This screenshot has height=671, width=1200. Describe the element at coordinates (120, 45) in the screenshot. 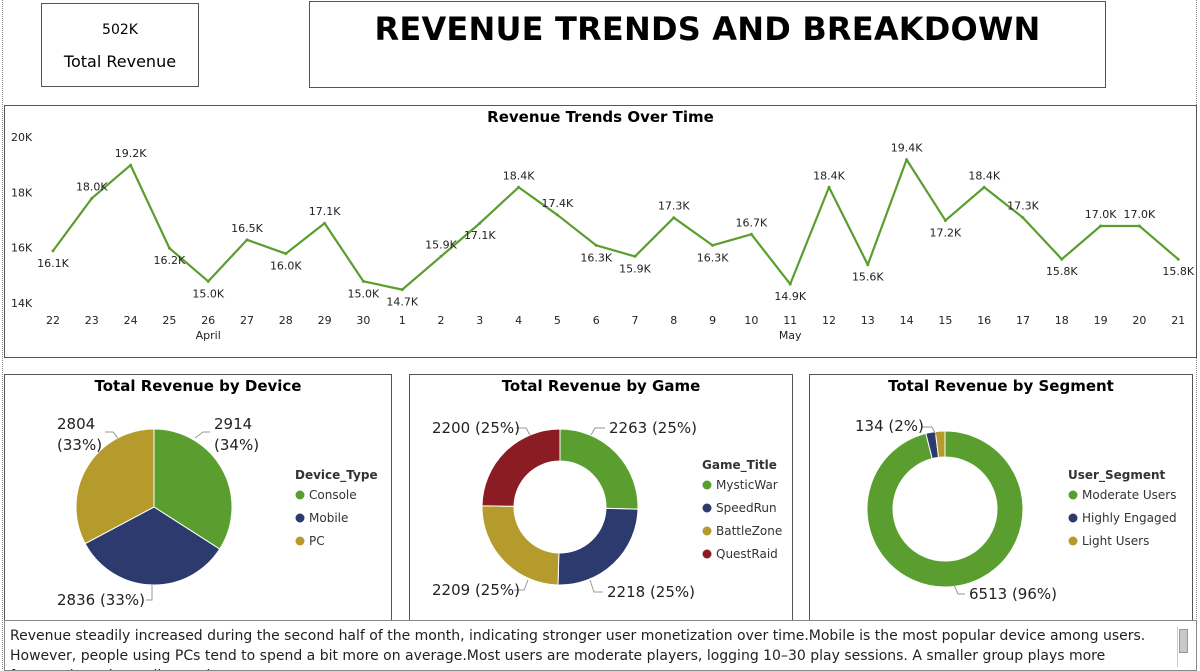

I see `total-revenue-card: 502K Total Revenue` at that location.